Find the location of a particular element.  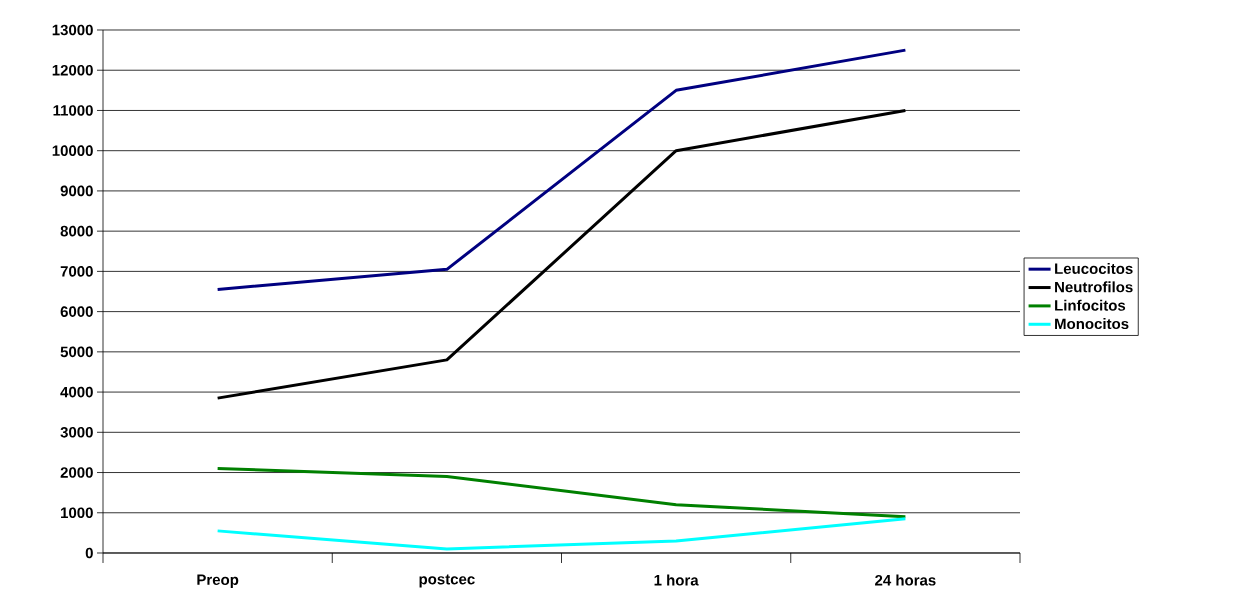

y-tick-label: 12000 is located at coordinates (72, 70).